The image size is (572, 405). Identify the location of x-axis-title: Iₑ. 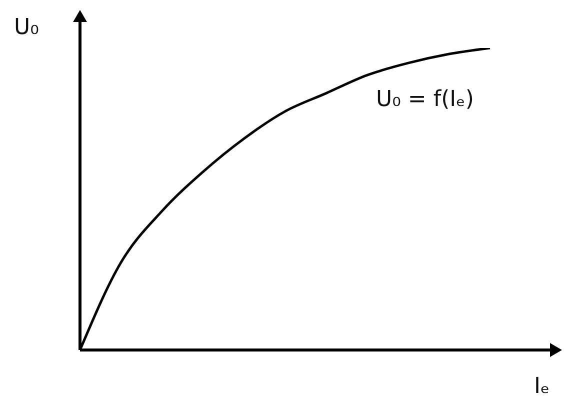
(542, 386).